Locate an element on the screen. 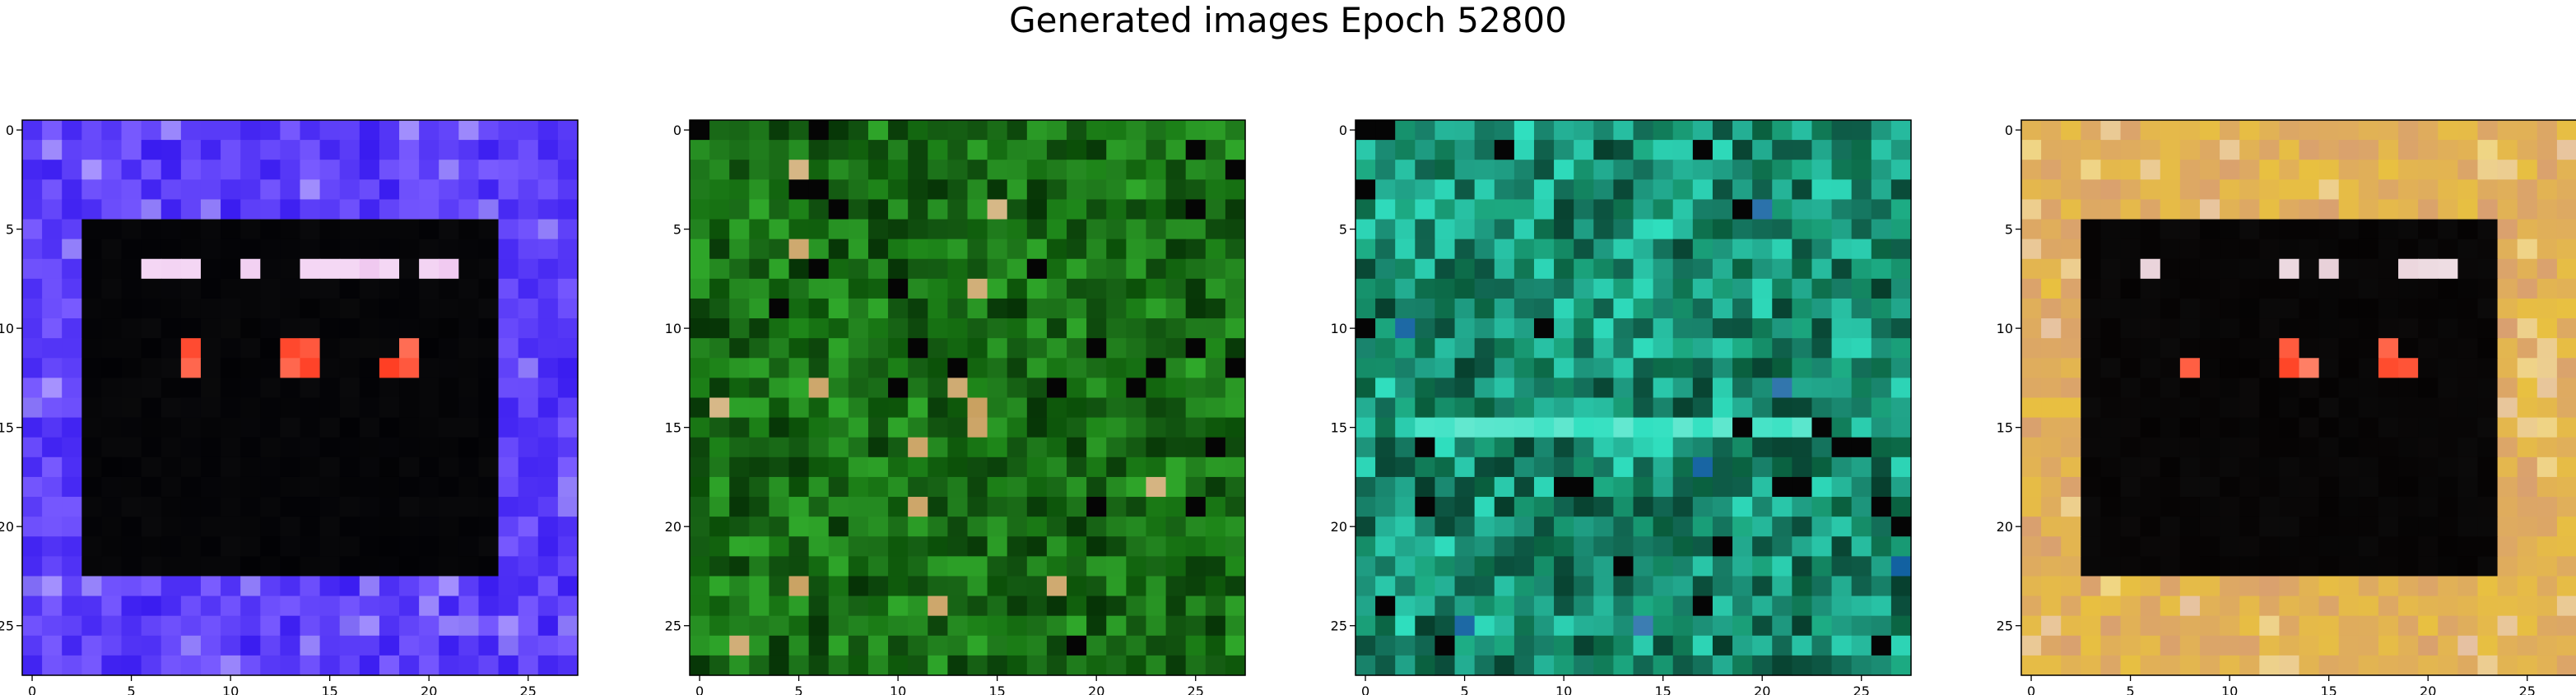 This screenshot has height=695, width=2576. x-tick-label: 10 is located at coordinates (898, 689).